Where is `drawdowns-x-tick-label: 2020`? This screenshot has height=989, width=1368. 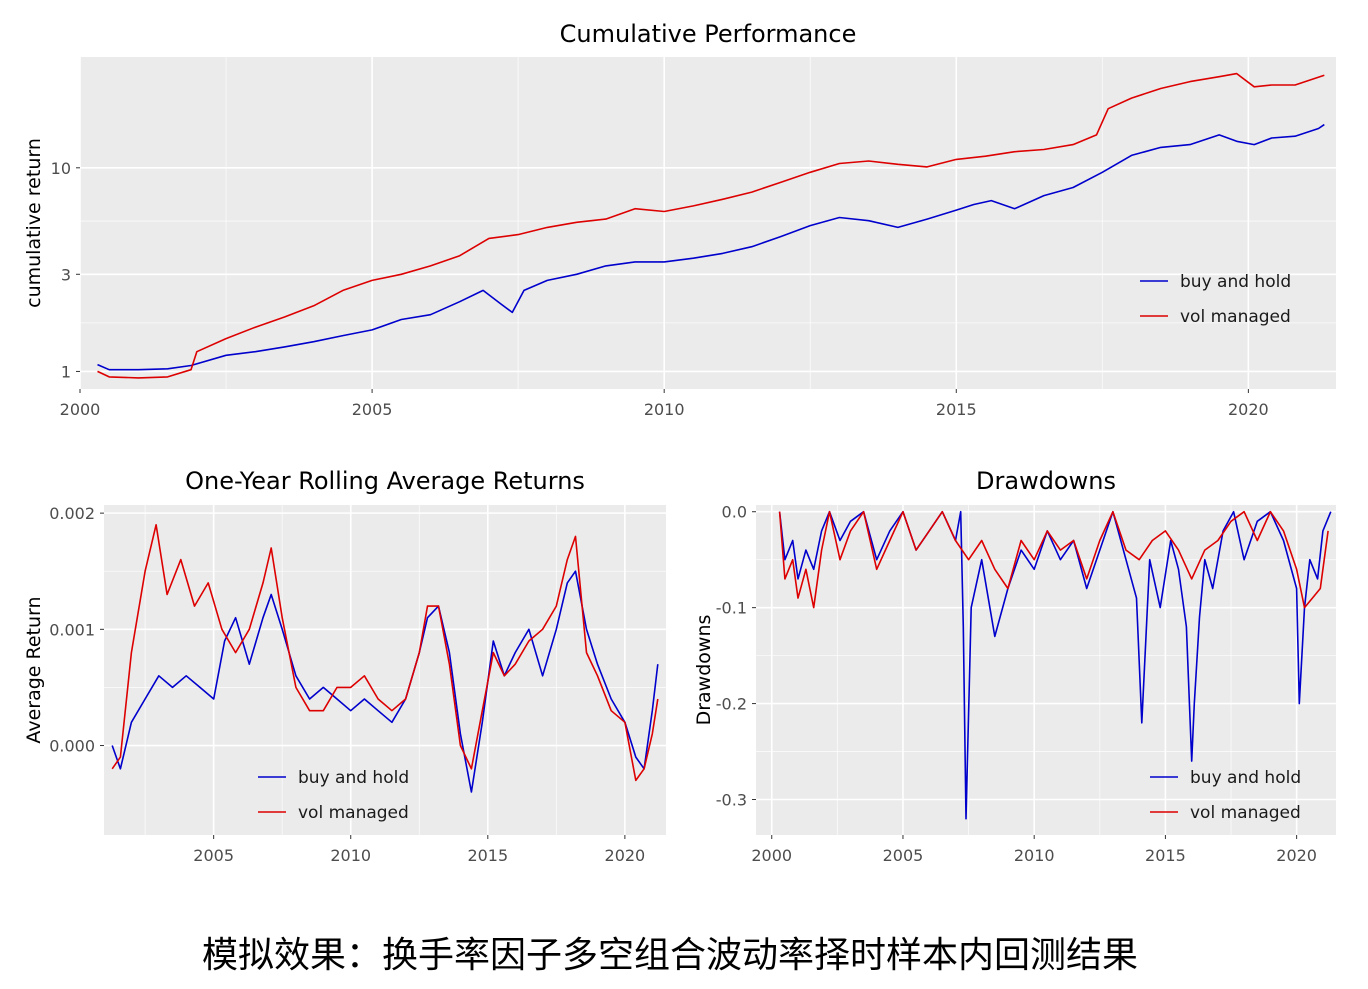
drawdowns-x-tick-label: 2020 is located at coordinates (1296, 855).